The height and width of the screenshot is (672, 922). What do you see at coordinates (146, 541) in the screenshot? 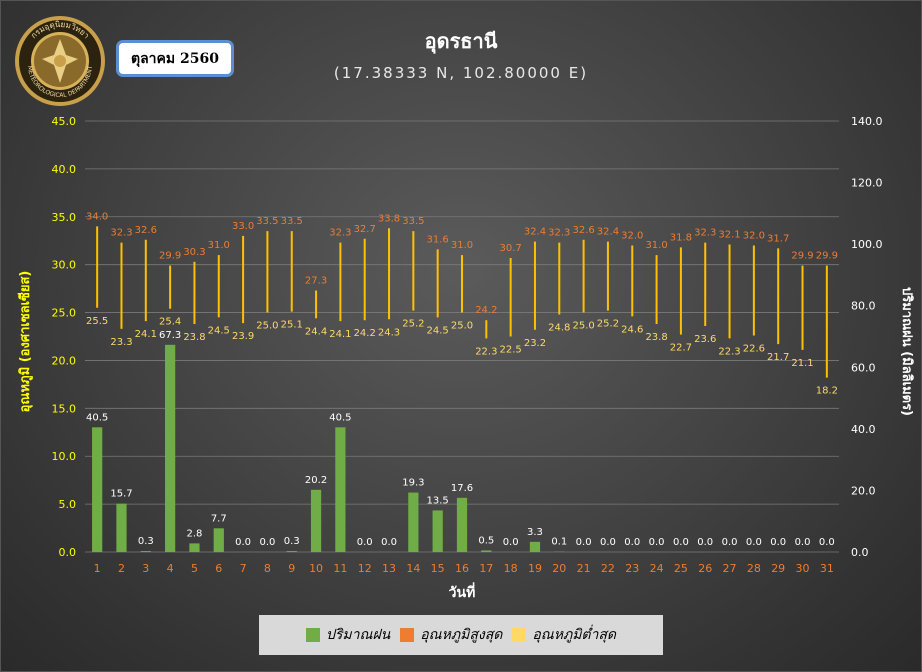
I see `rain-value-label: 0.3` at bounding box center [146, 541].